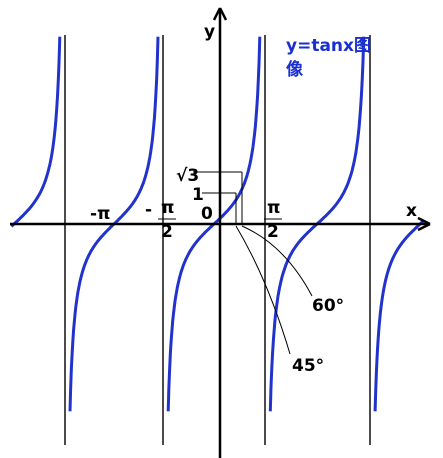  I want to click on x-arrow, so click(424, 224).